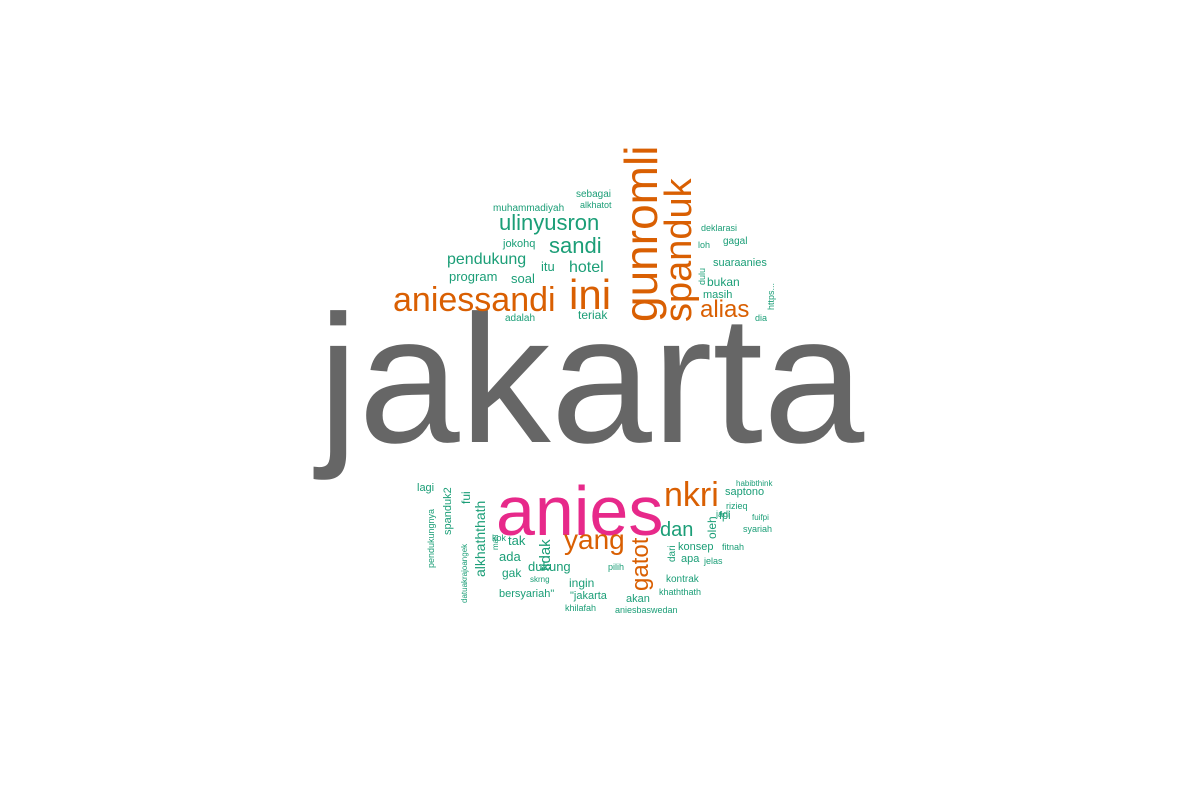  Describe the element at coordinates (740, 263) in the screenshot. I see `word: suaraanies` at that location.